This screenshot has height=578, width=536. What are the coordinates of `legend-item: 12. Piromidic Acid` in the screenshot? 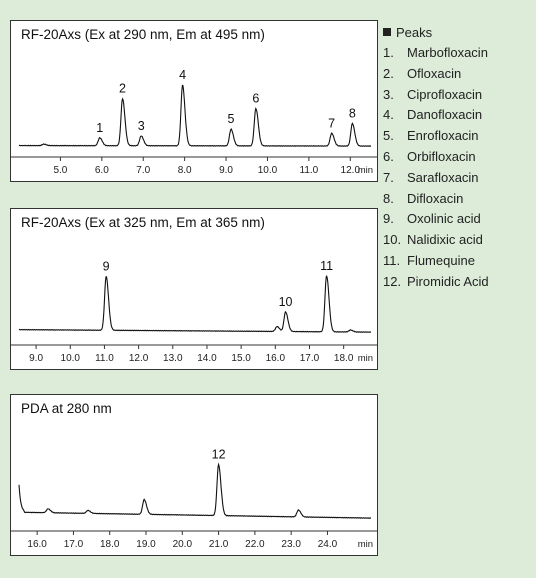 It's located at (458, 282).